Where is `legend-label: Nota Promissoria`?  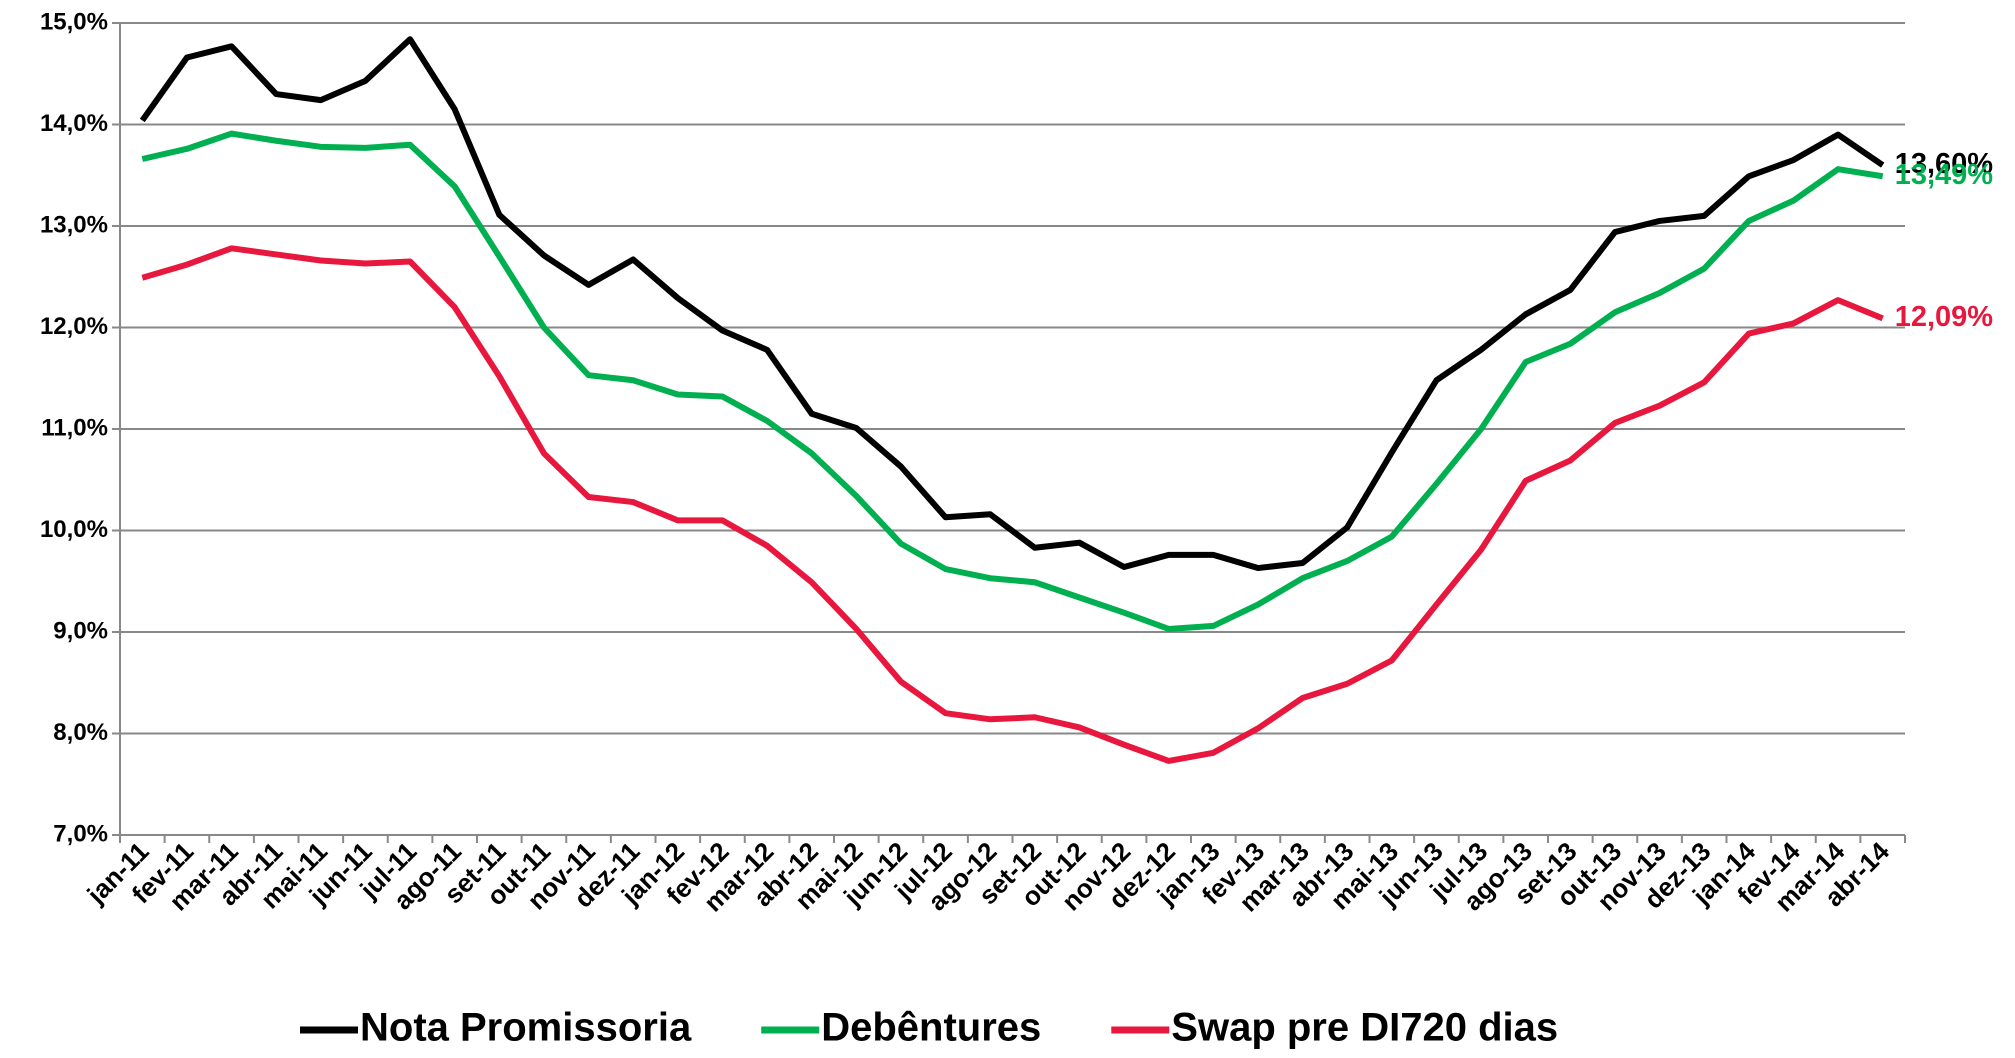
legend-label: Nota Promissoria is located at coordinates (526, 1028).